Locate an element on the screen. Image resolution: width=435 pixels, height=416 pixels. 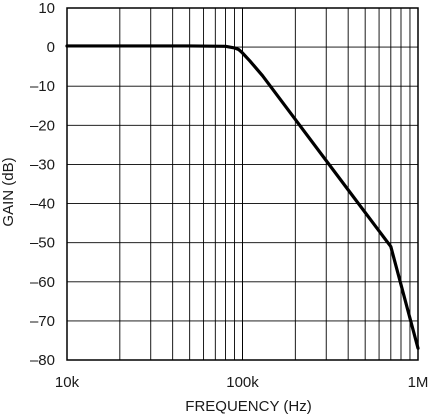
y-tick-label: –60 is located at coordinates (42, 282).